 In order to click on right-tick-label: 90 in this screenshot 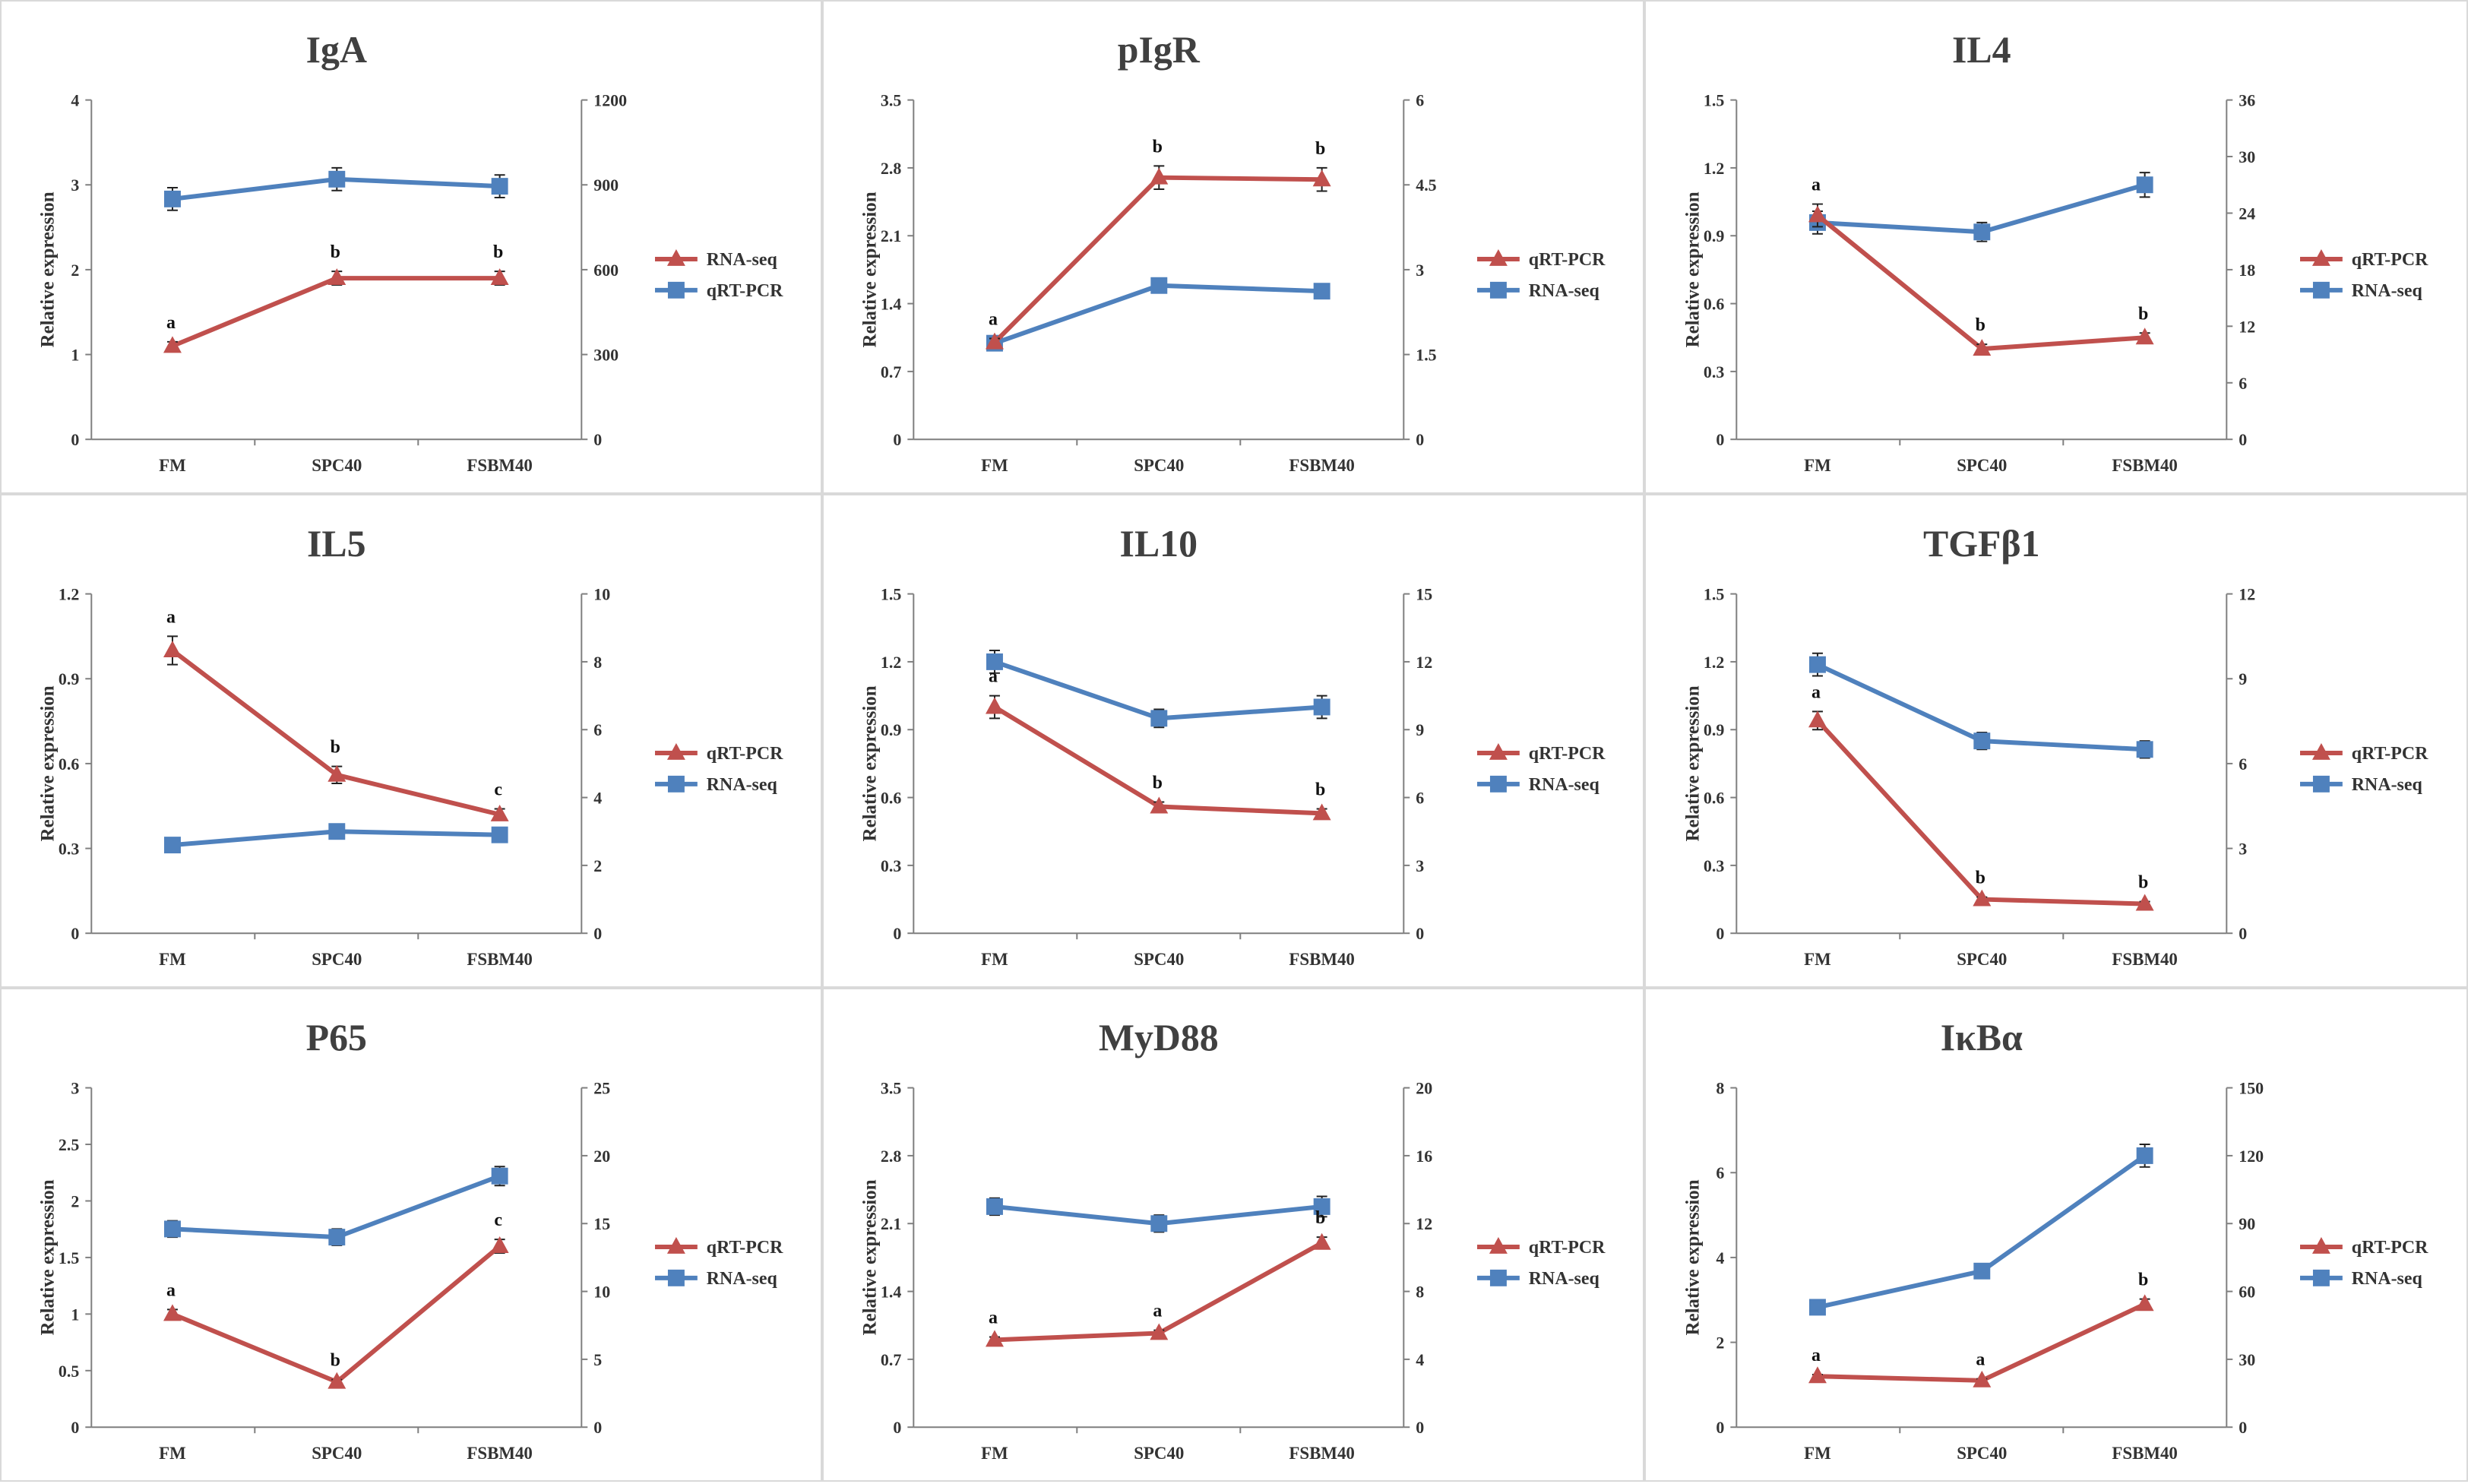, I will do `click(2247, 1223)`.